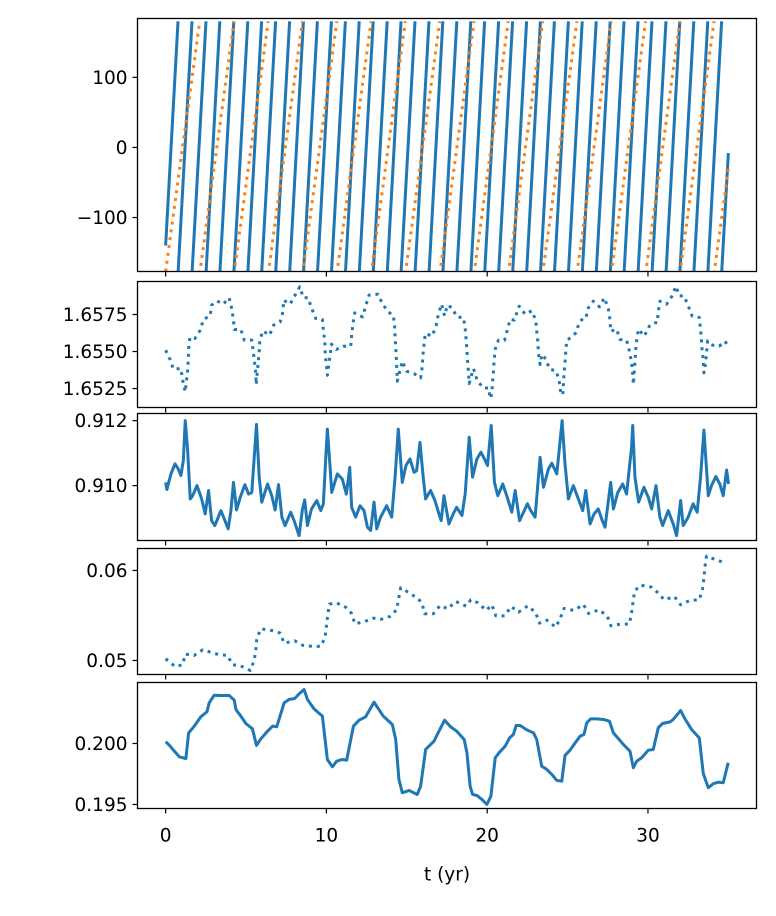  I want to click on subplot-3: 0.910 0.912, so click(416, 478).